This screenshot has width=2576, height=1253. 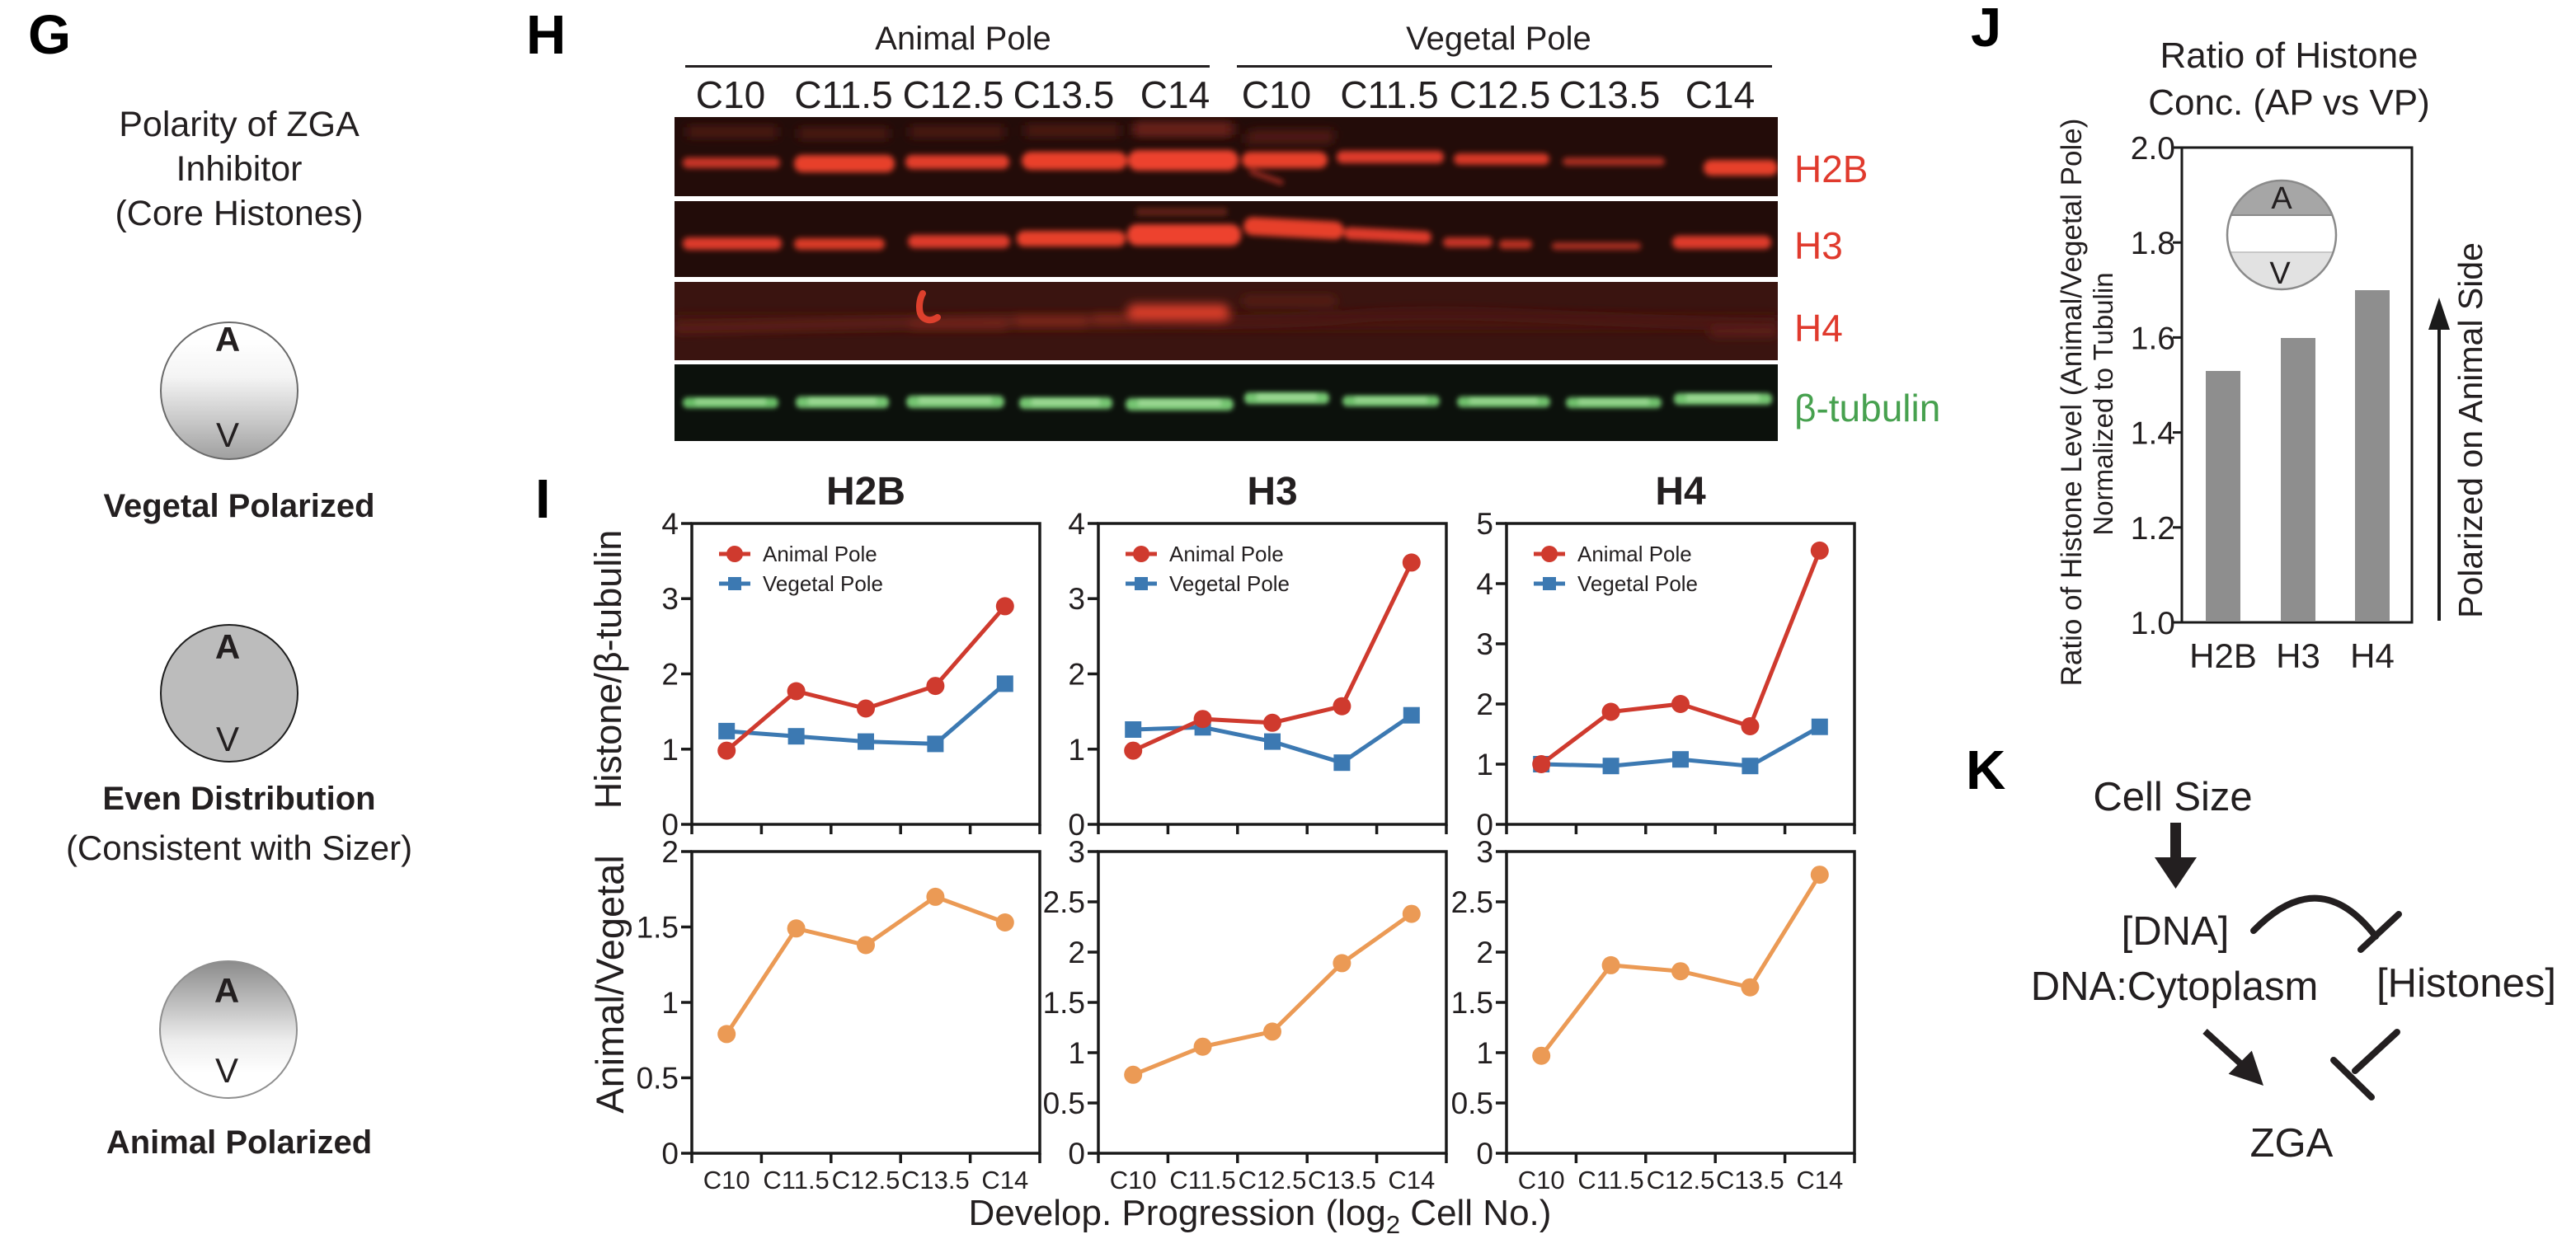 What do you see at coordinates (2153, 529) in the screenshot?
I see `svg-text: 1.2` at bounding box center [2153, 529].